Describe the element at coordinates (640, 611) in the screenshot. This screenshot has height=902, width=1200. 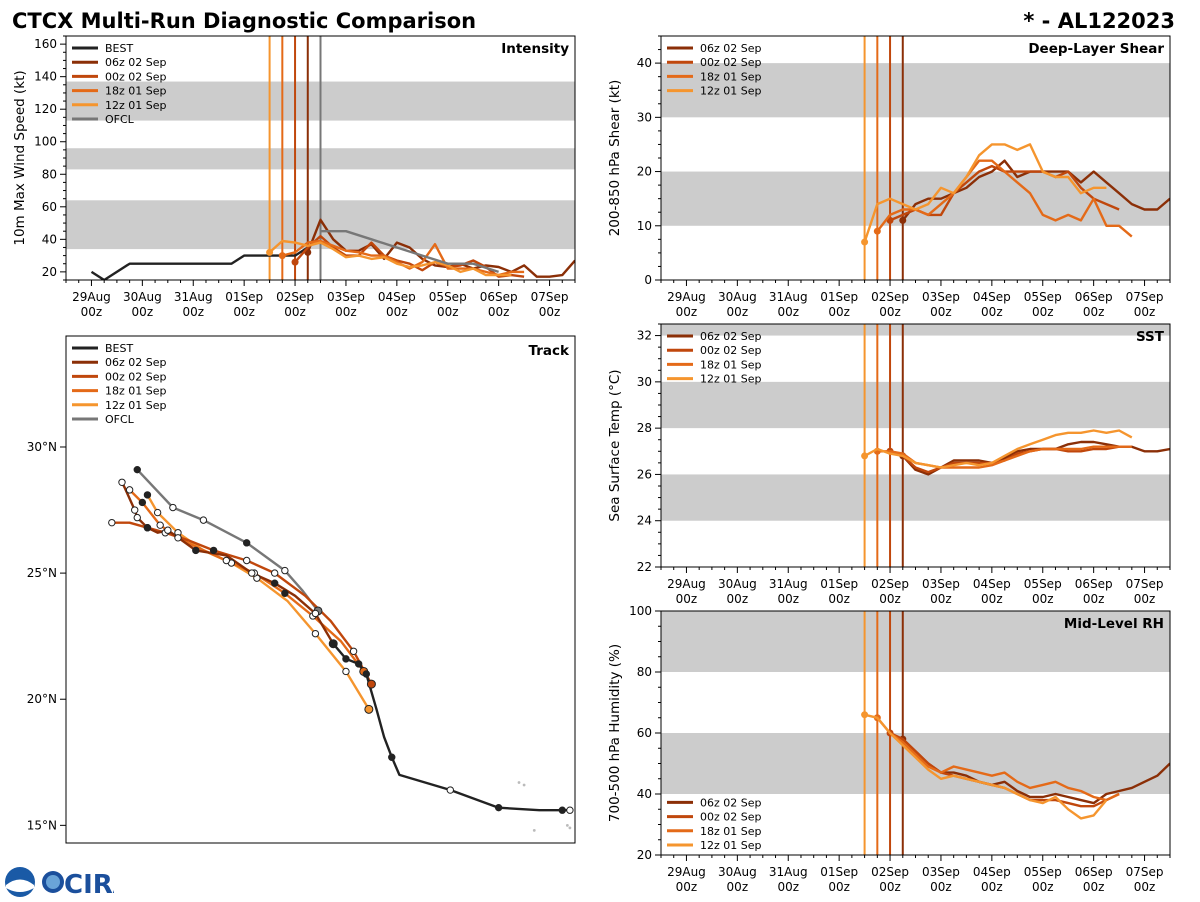
I see `rh-y-tick-label: 100` at that location.